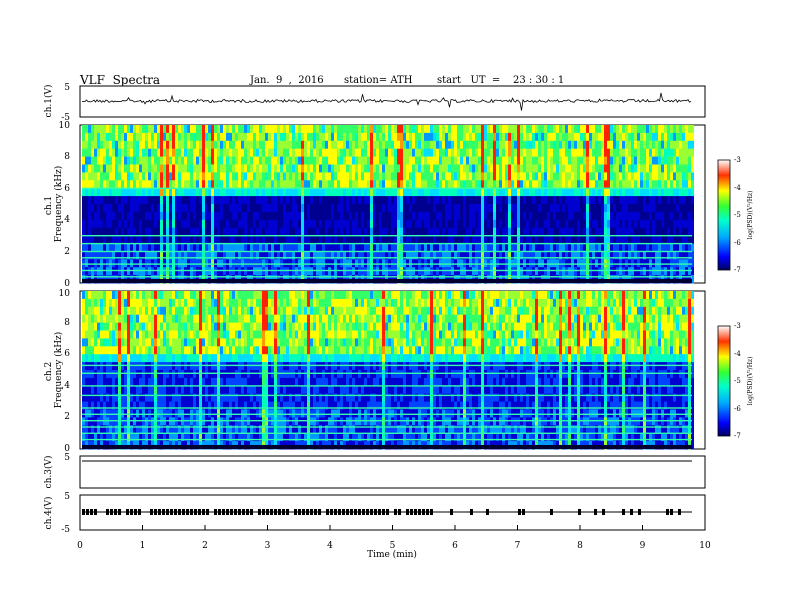 Image resolution: width=792 pixels, height=612 pixels. I want to click on ch2-colorbar-label: log(PSD)(V²/Hz), so click(750, 381).